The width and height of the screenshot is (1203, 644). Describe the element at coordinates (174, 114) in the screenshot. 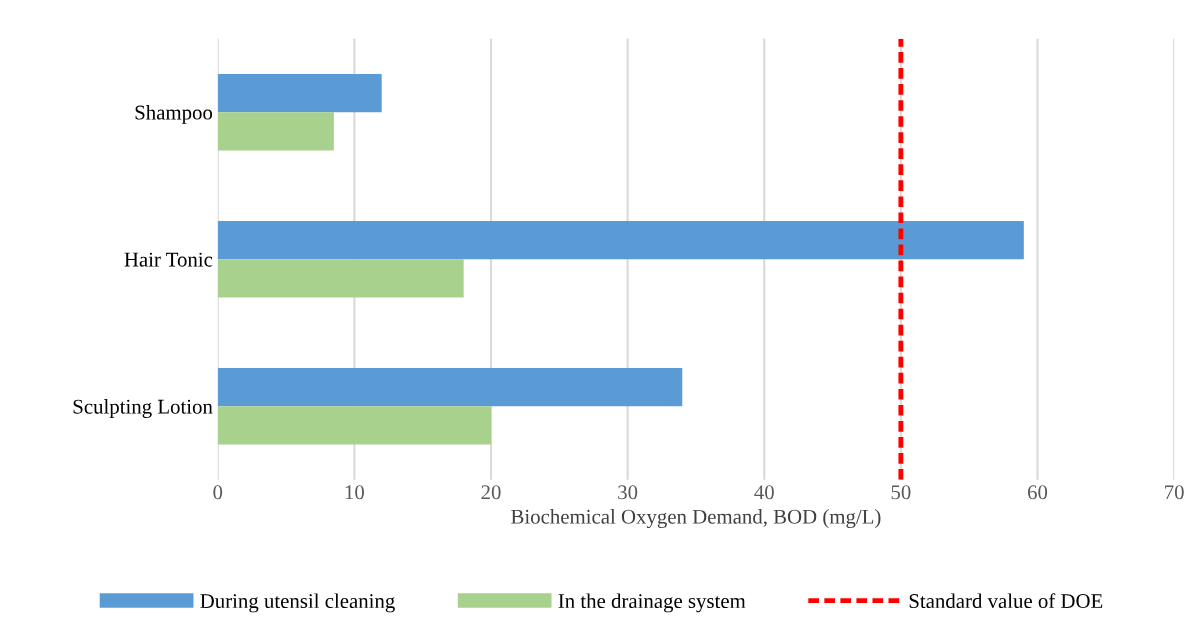

I see `y-tick-label: Shampoo` at that location.